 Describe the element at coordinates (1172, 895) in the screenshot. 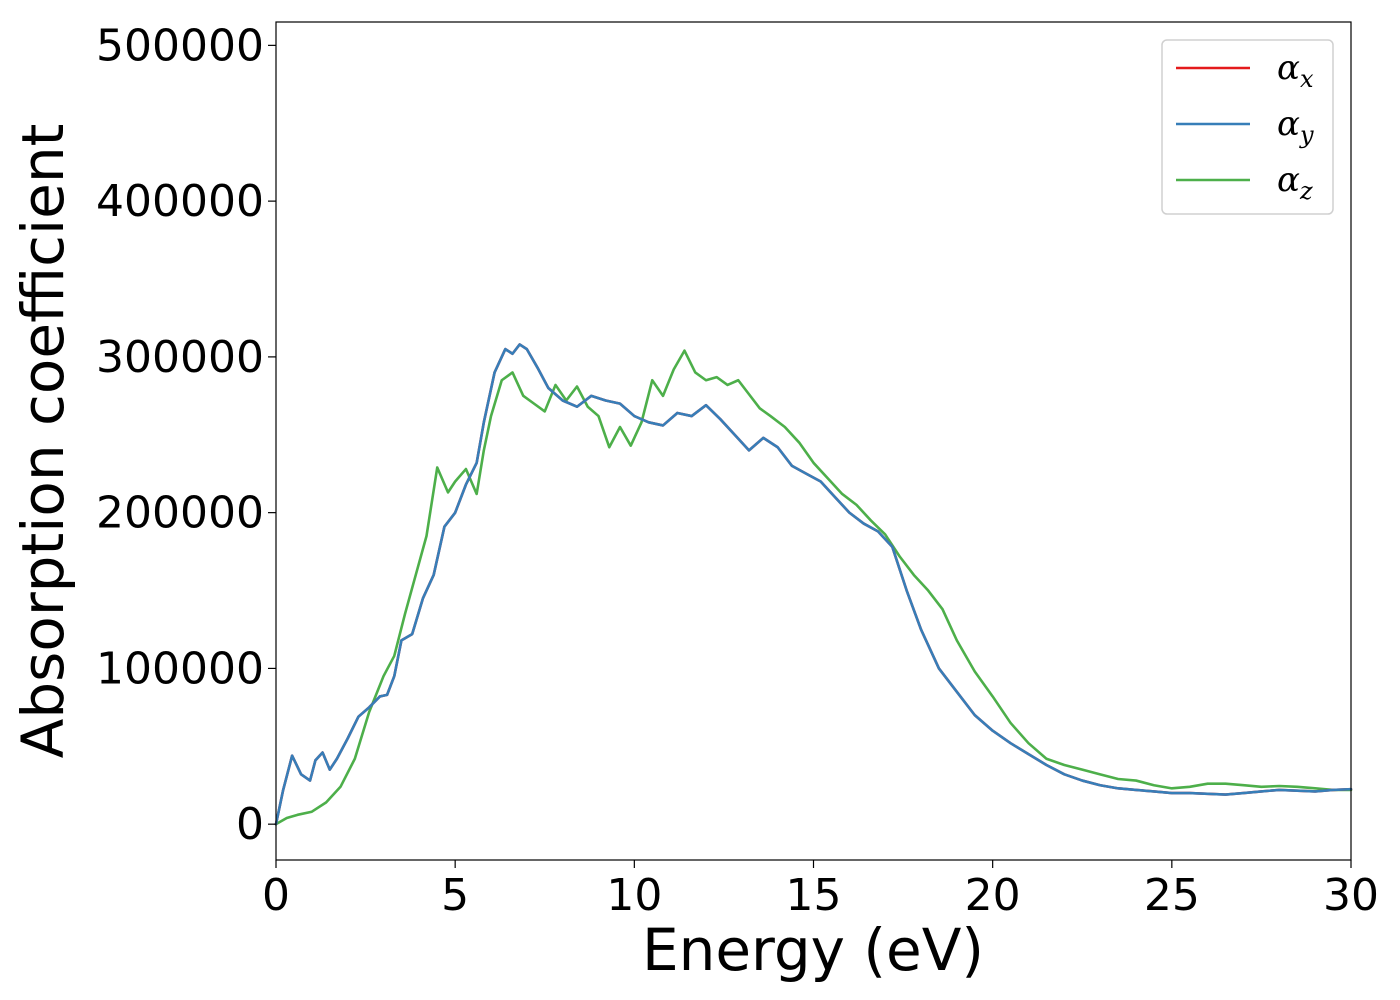

I see `x-tick-label: 25` at that location.